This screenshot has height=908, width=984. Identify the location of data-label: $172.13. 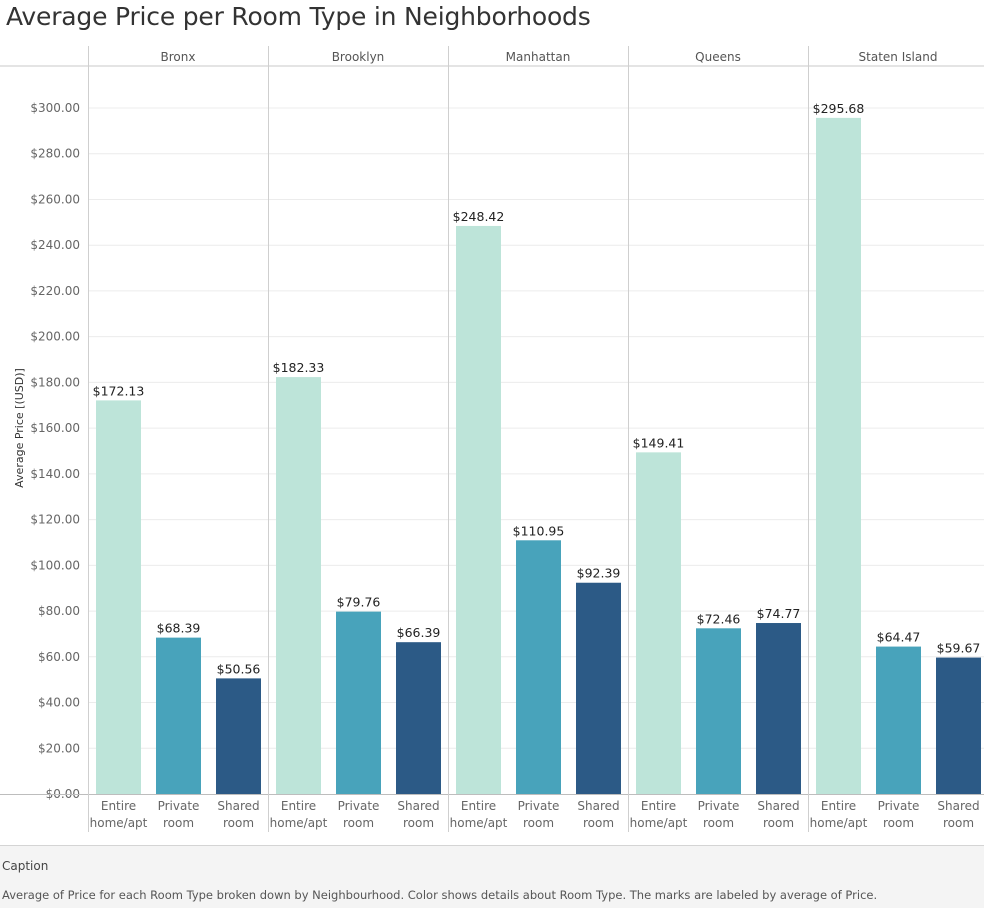
(119, 390).